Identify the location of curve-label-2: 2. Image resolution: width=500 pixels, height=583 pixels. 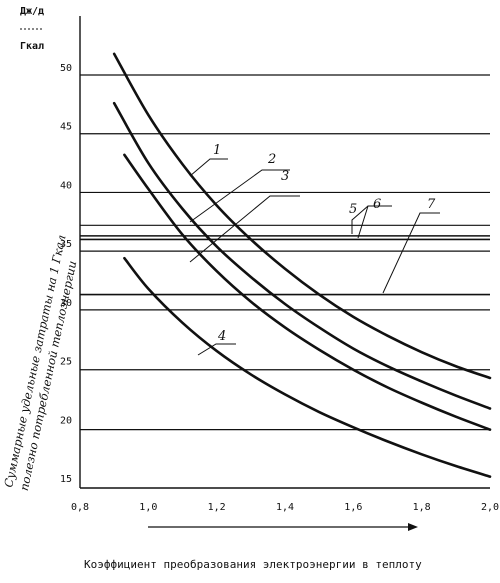
(271, 159).